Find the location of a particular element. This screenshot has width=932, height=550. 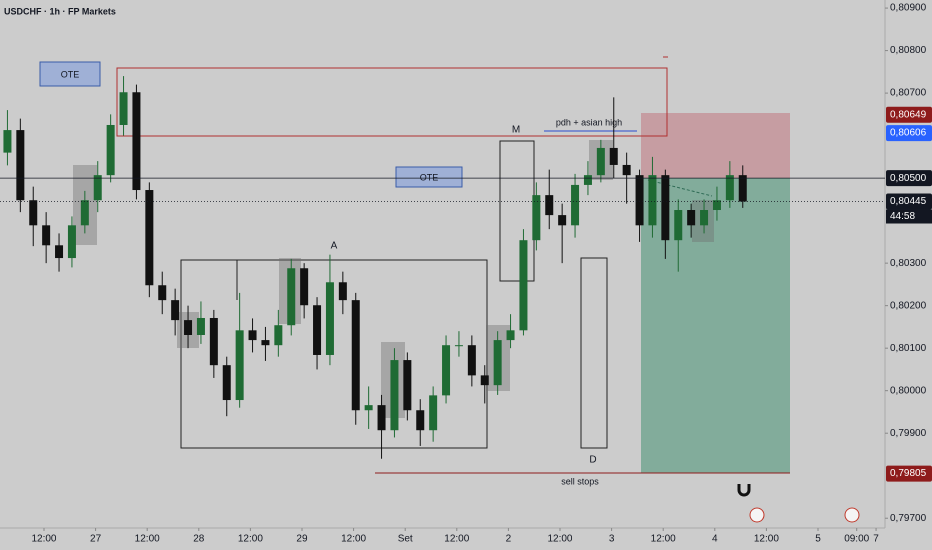

point-label: D is located at coordinates (592, 460).